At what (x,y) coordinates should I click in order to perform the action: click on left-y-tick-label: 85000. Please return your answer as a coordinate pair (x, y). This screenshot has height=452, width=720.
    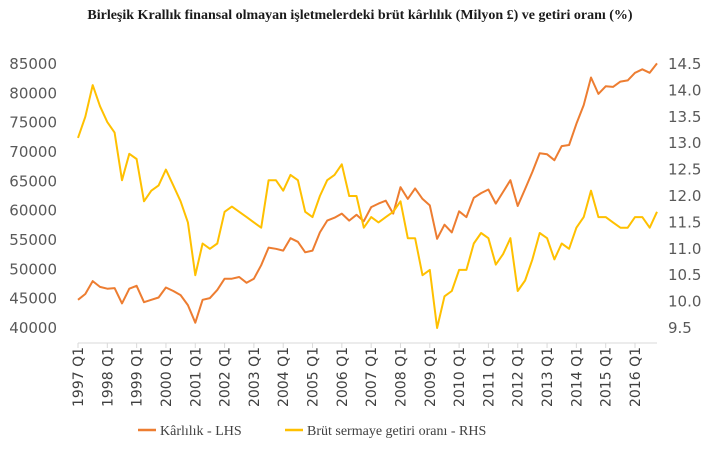
    Looking at the image, I should click on (33, 64).